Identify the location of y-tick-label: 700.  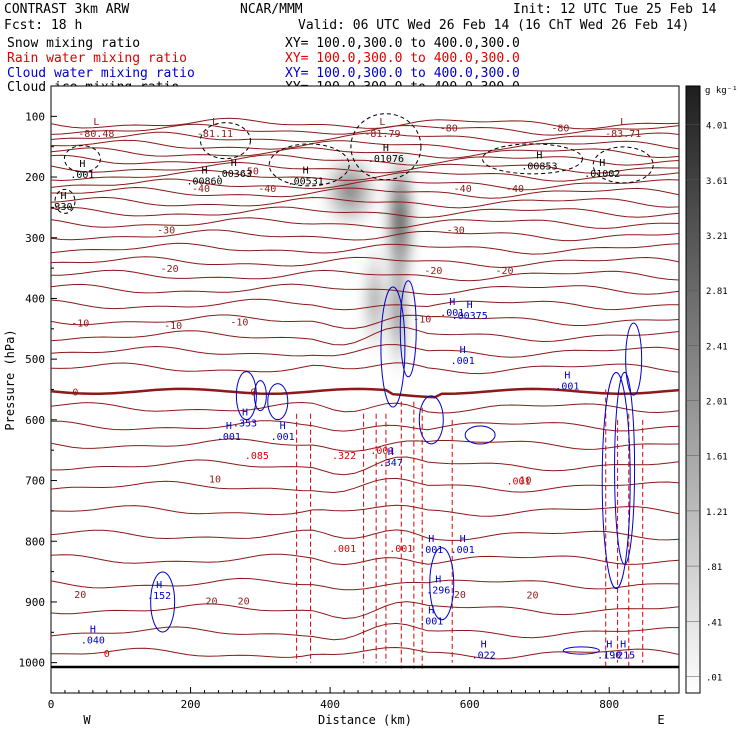
(35, 481).